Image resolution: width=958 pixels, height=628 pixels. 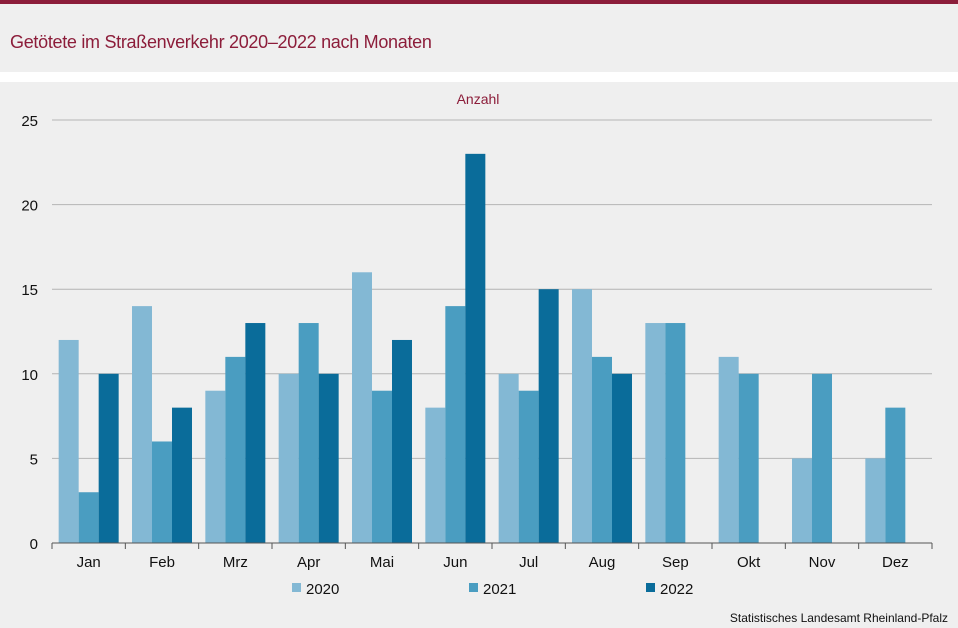 I want to click on bar-2020-jan, so click(x=68, y=441).